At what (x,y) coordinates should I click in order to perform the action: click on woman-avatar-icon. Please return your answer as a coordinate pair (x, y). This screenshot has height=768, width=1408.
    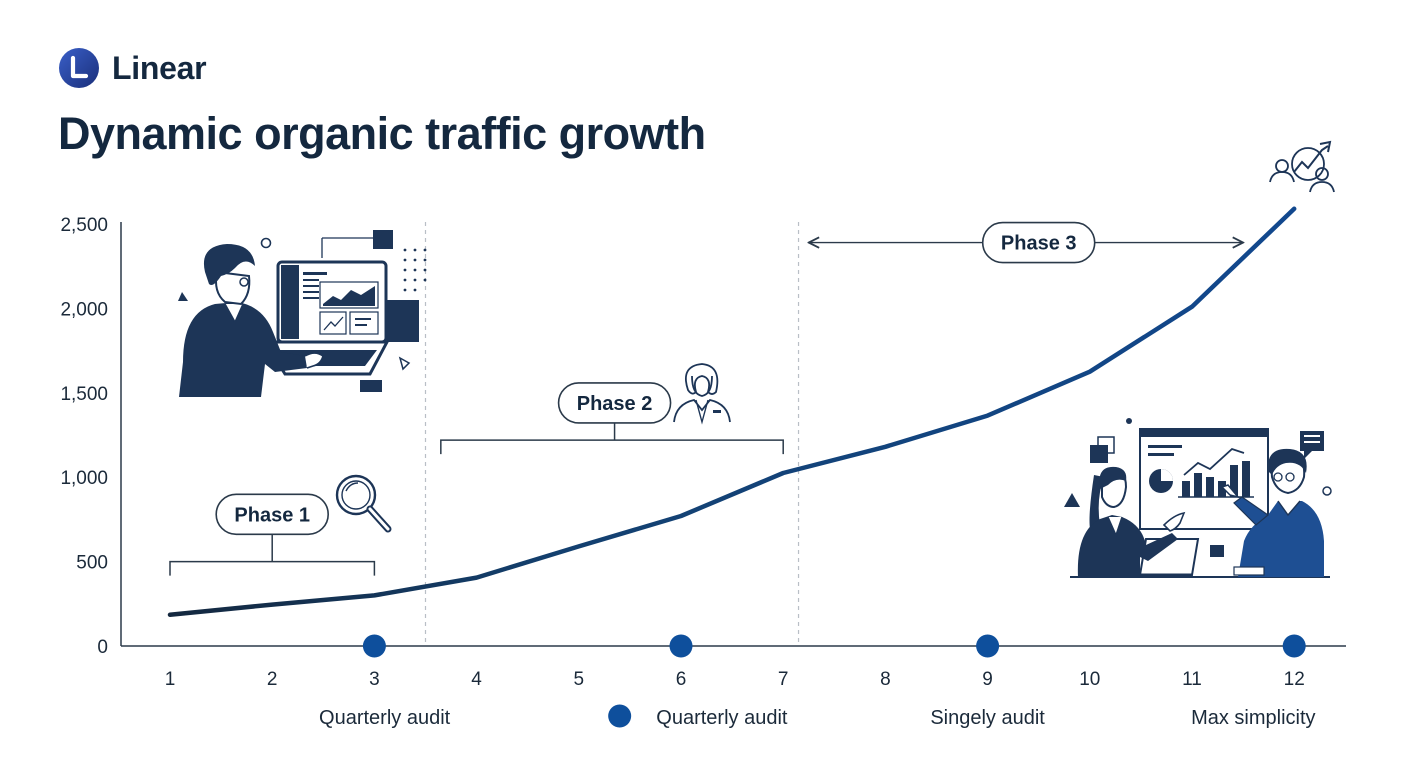
    Looking at the image, I should click on (702, 394).